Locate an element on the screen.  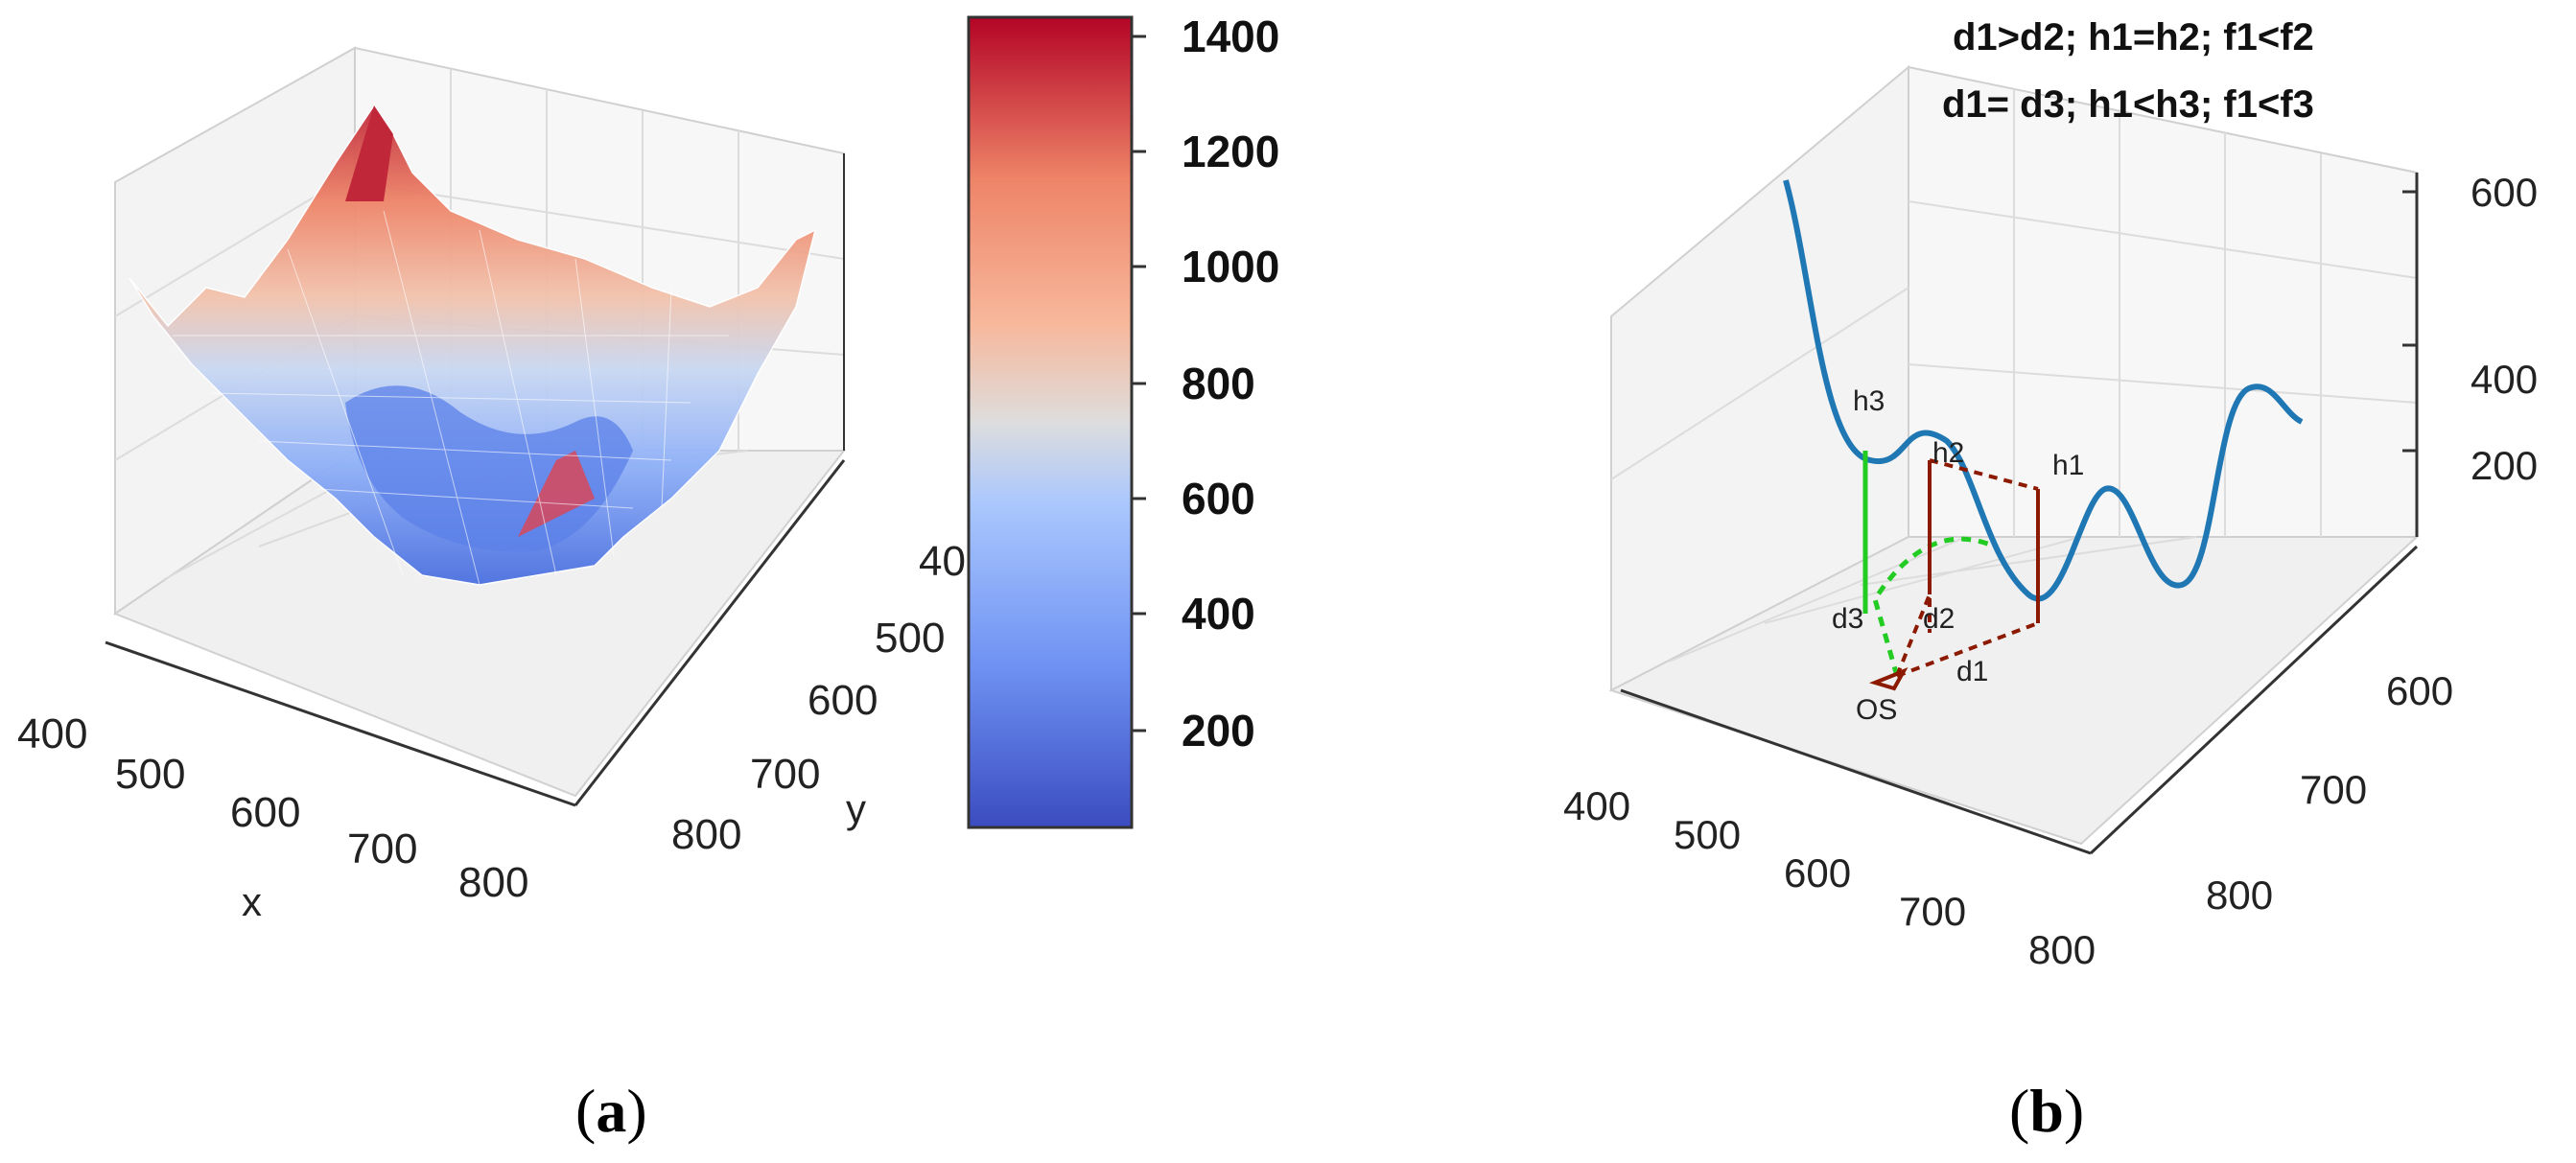
colorbar-tick: 400 is located at coordinates (1218, 614).